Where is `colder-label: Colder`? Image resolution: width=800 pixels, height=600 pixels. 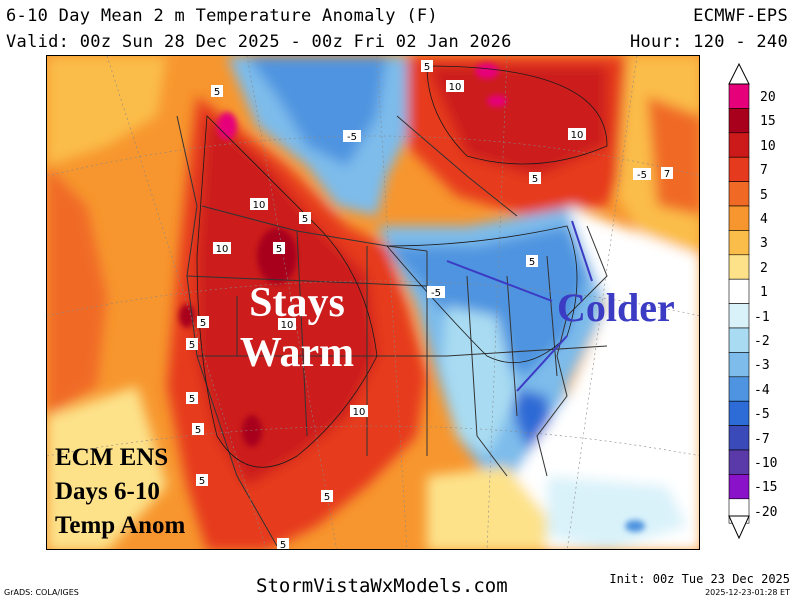
colder-label: Colder is located at coordinates (616, 307).